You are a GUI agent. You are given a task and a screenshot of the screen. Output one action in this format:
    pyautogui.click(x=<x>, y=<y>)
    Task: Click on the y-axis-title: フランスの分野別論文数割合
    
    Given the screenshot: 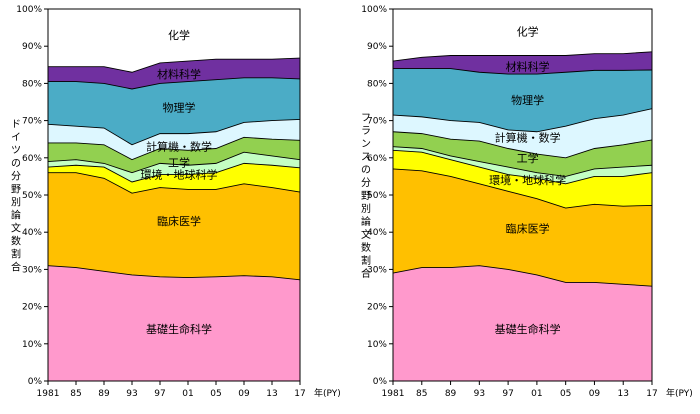 What is the action you would take?
    pyautogui.click(x=366, y=196)
    